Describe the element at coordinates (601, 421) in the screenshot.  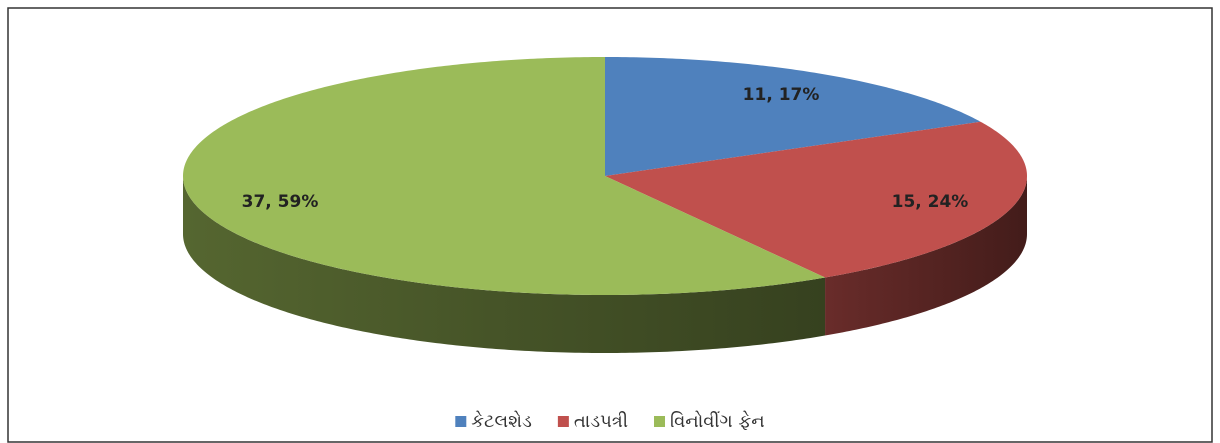
I see `legend-label: તાડપત્રી` at that location.